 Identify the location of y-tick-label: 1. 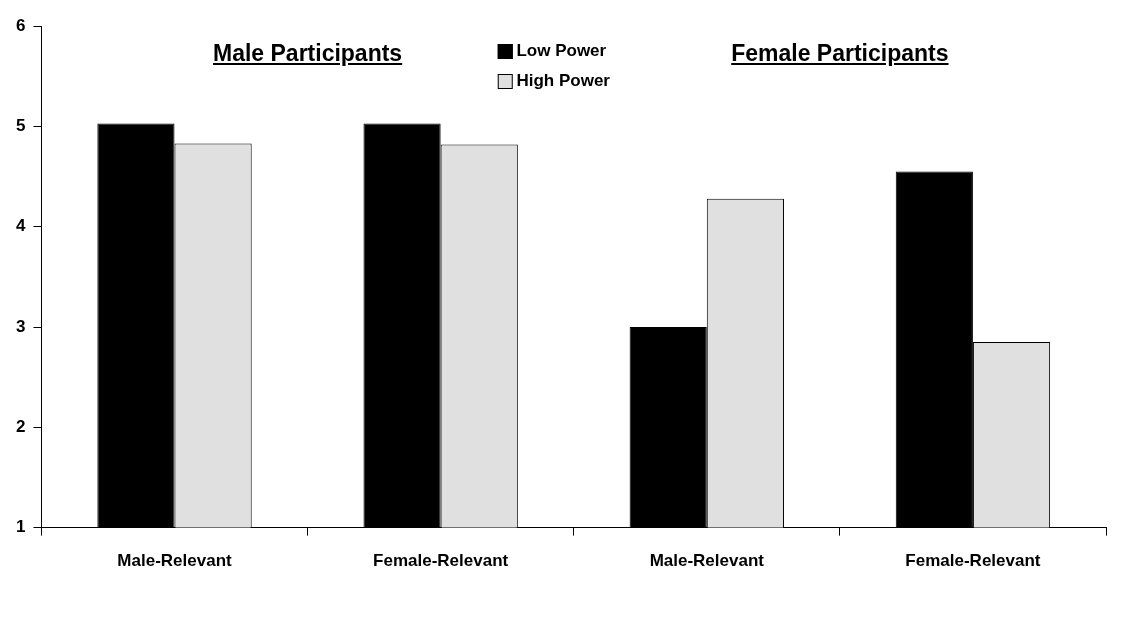
(20, 527).